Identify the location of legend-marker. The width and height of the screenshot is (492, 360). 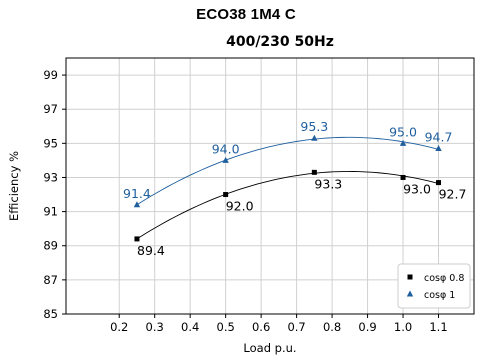
(410, 277).